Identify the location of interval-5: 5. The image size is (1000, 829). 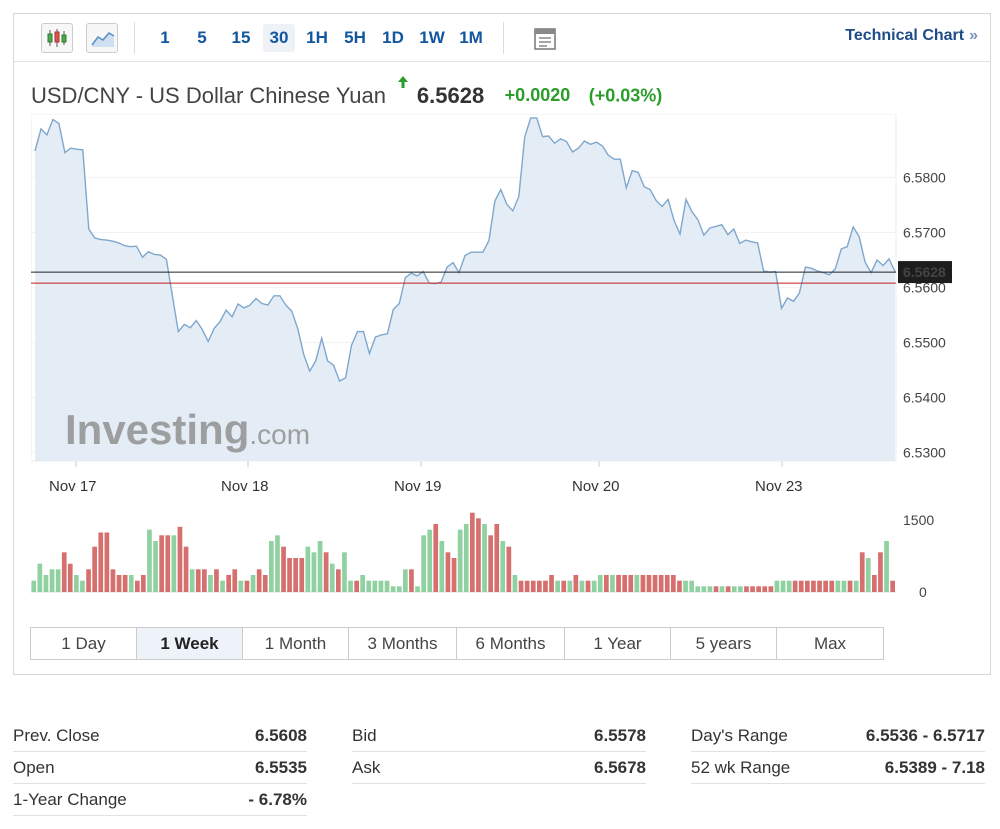
(202, 37).